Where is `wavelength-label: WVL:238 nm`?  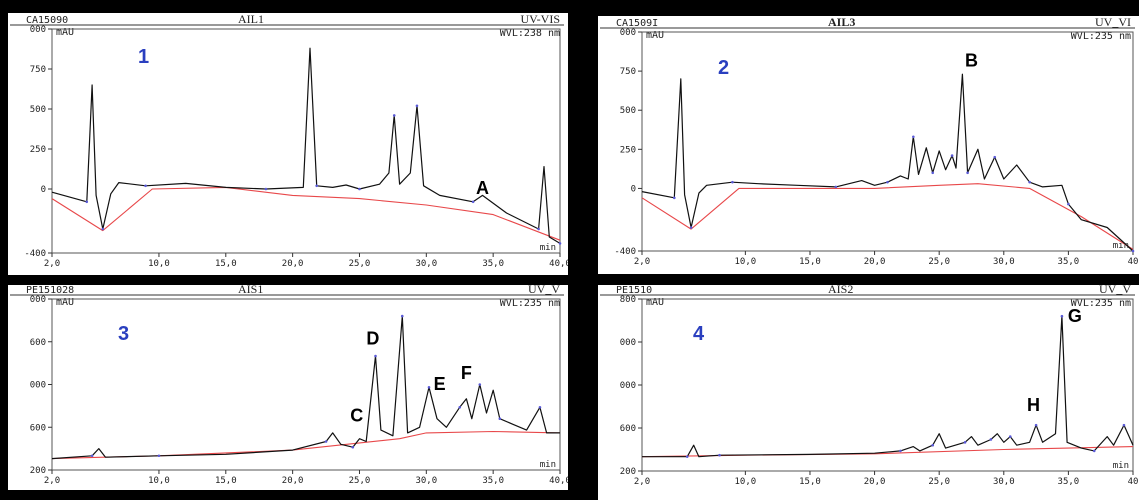
wavelength-label: WVL:238 nm is located at coordinates (530, 33).